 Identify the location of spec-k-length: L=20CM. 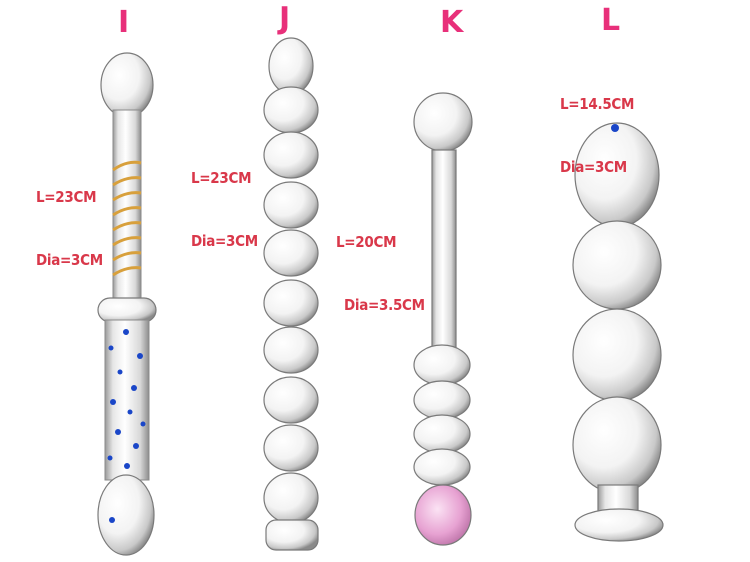
(366, 242).